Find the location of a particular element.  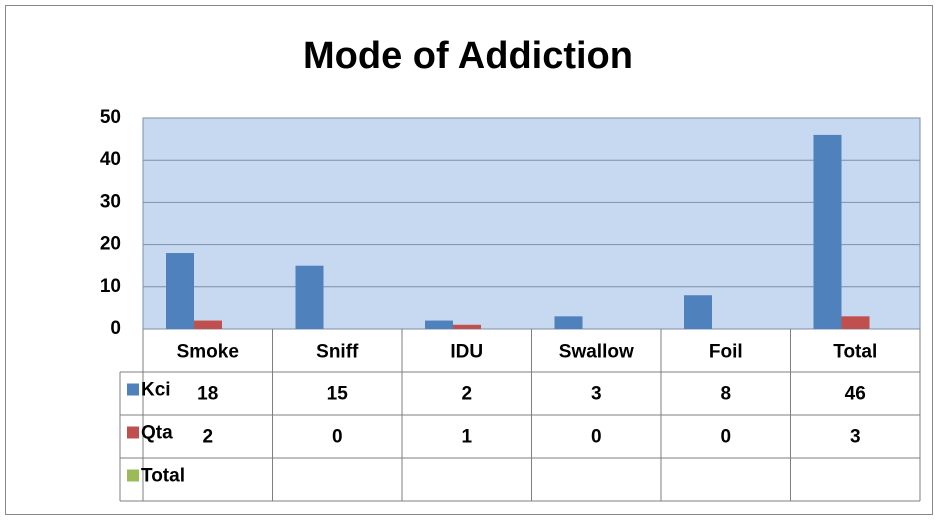

x-tick-label: IDU is located at coordinates (466, 352).